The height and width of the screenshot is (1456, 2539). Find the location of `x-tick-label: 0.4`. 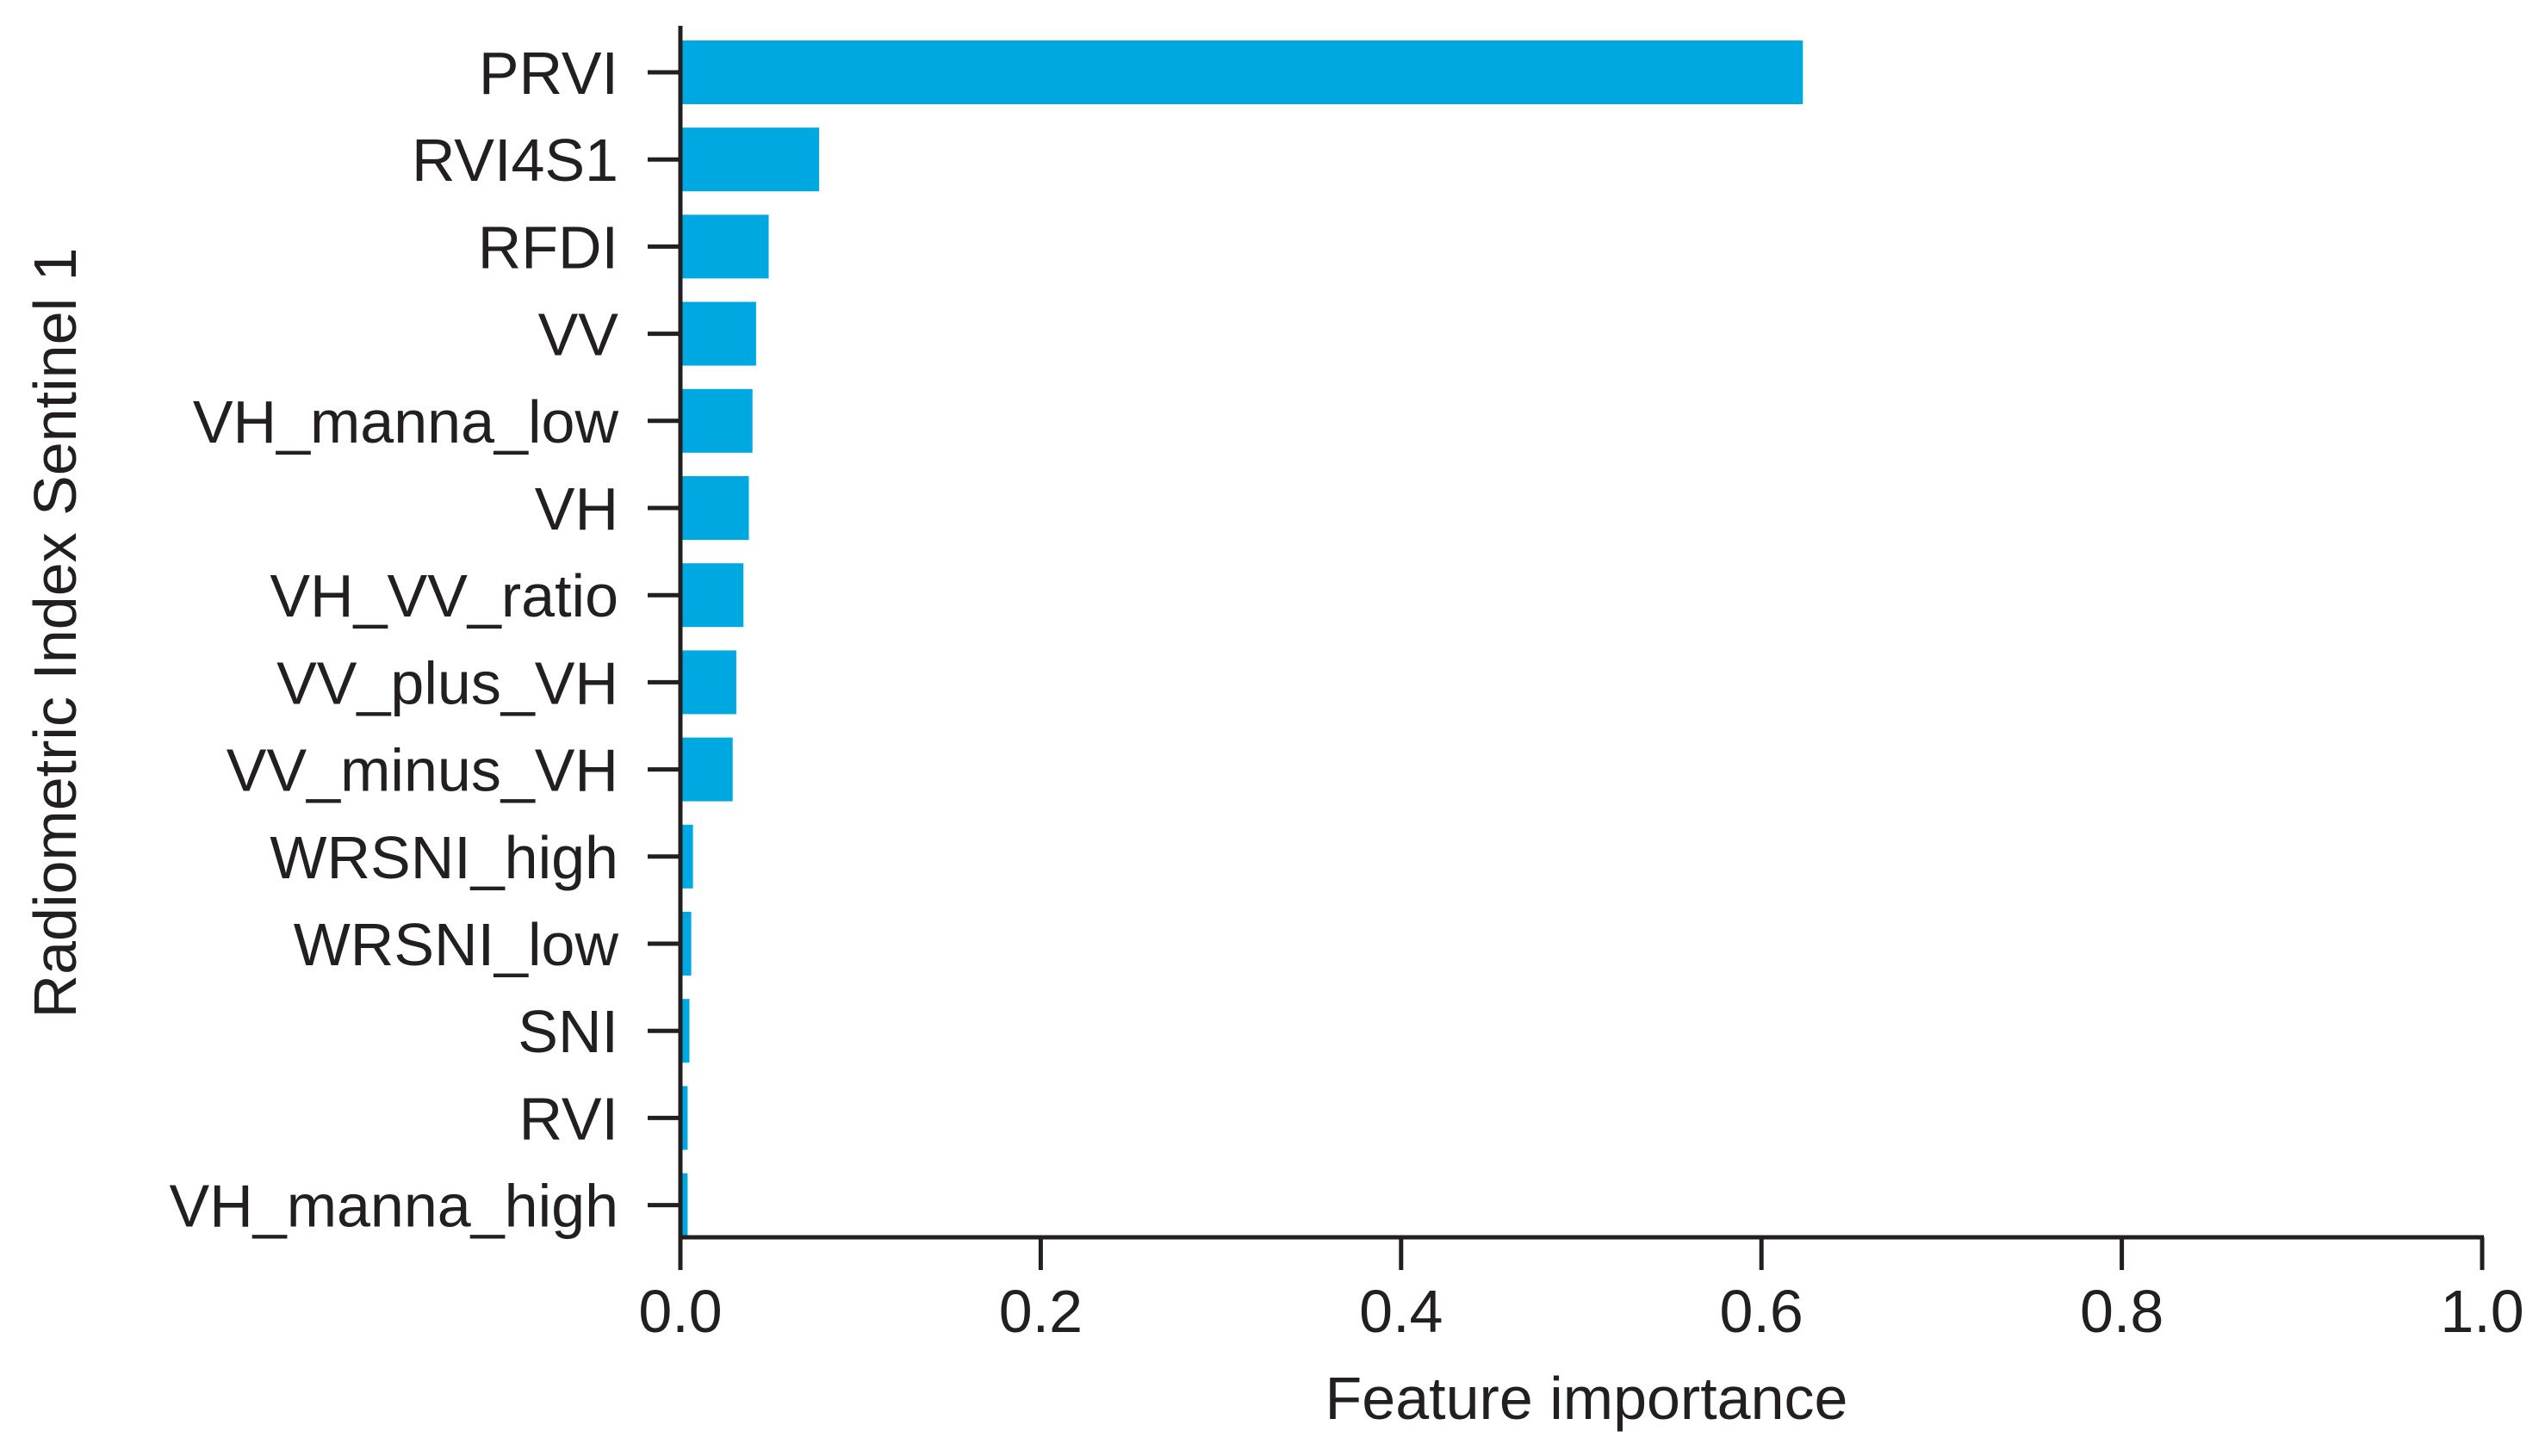

x-tick-label: 0.4 is located at coordinates (1401, 1312).